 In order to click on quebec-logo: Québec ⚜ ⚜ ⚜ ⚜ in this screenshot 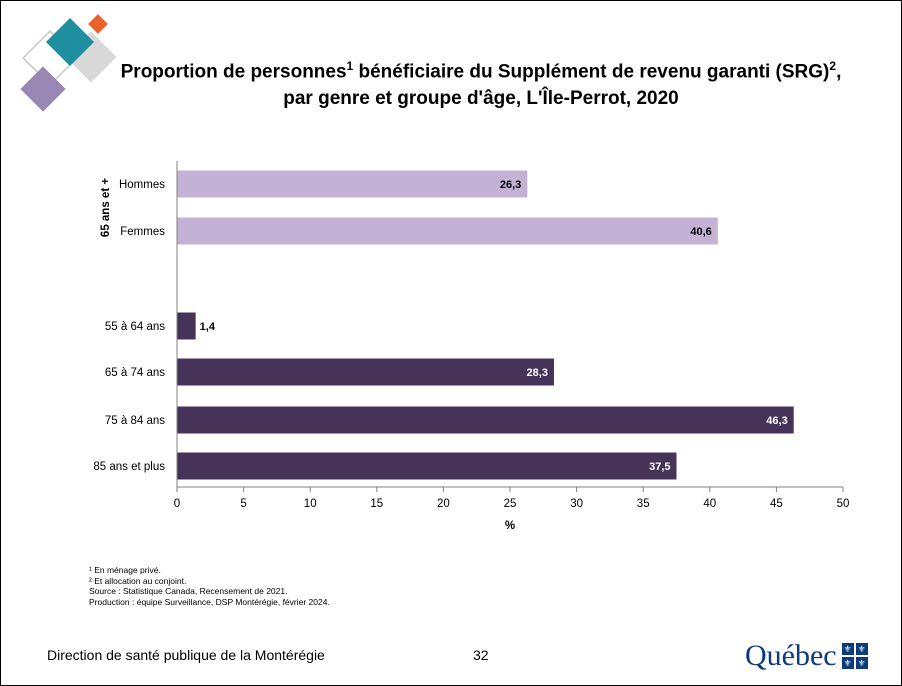, I will do `click(821, 656)`.